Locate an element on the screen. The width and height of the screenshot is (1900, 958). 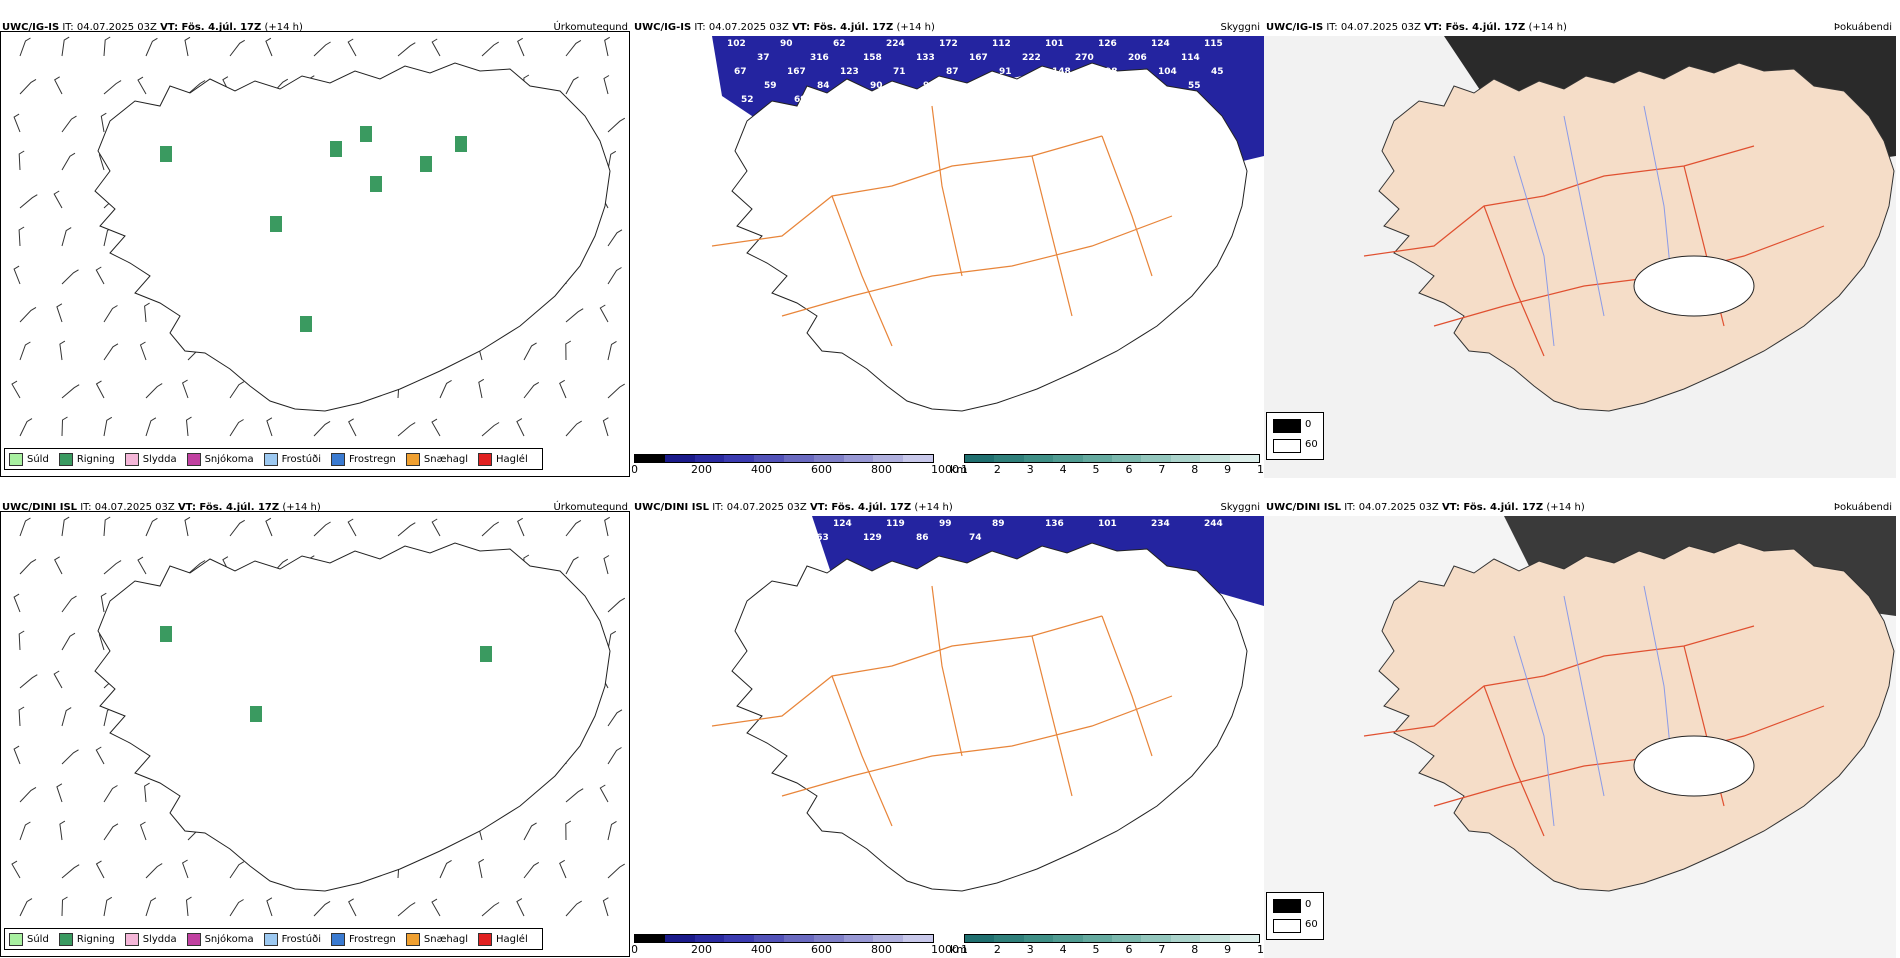
colorbar-tick-label: 600 is located at coordinates (821, 469).